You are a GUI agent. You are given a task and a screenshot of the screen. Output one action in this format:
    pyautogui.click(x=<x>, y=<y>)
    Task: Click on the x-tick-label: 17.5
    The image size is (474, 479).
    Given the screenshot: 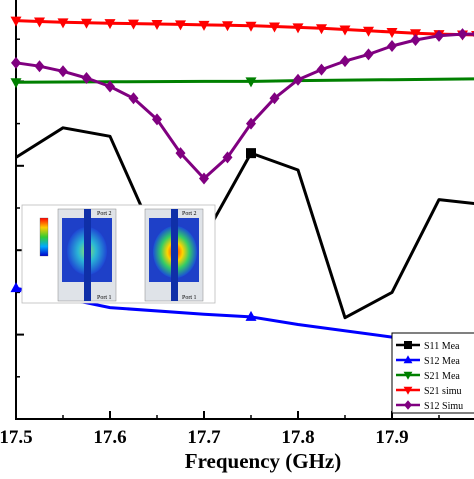 What is the action you would take?
    pyautogui.click(x=16, y=437)
    